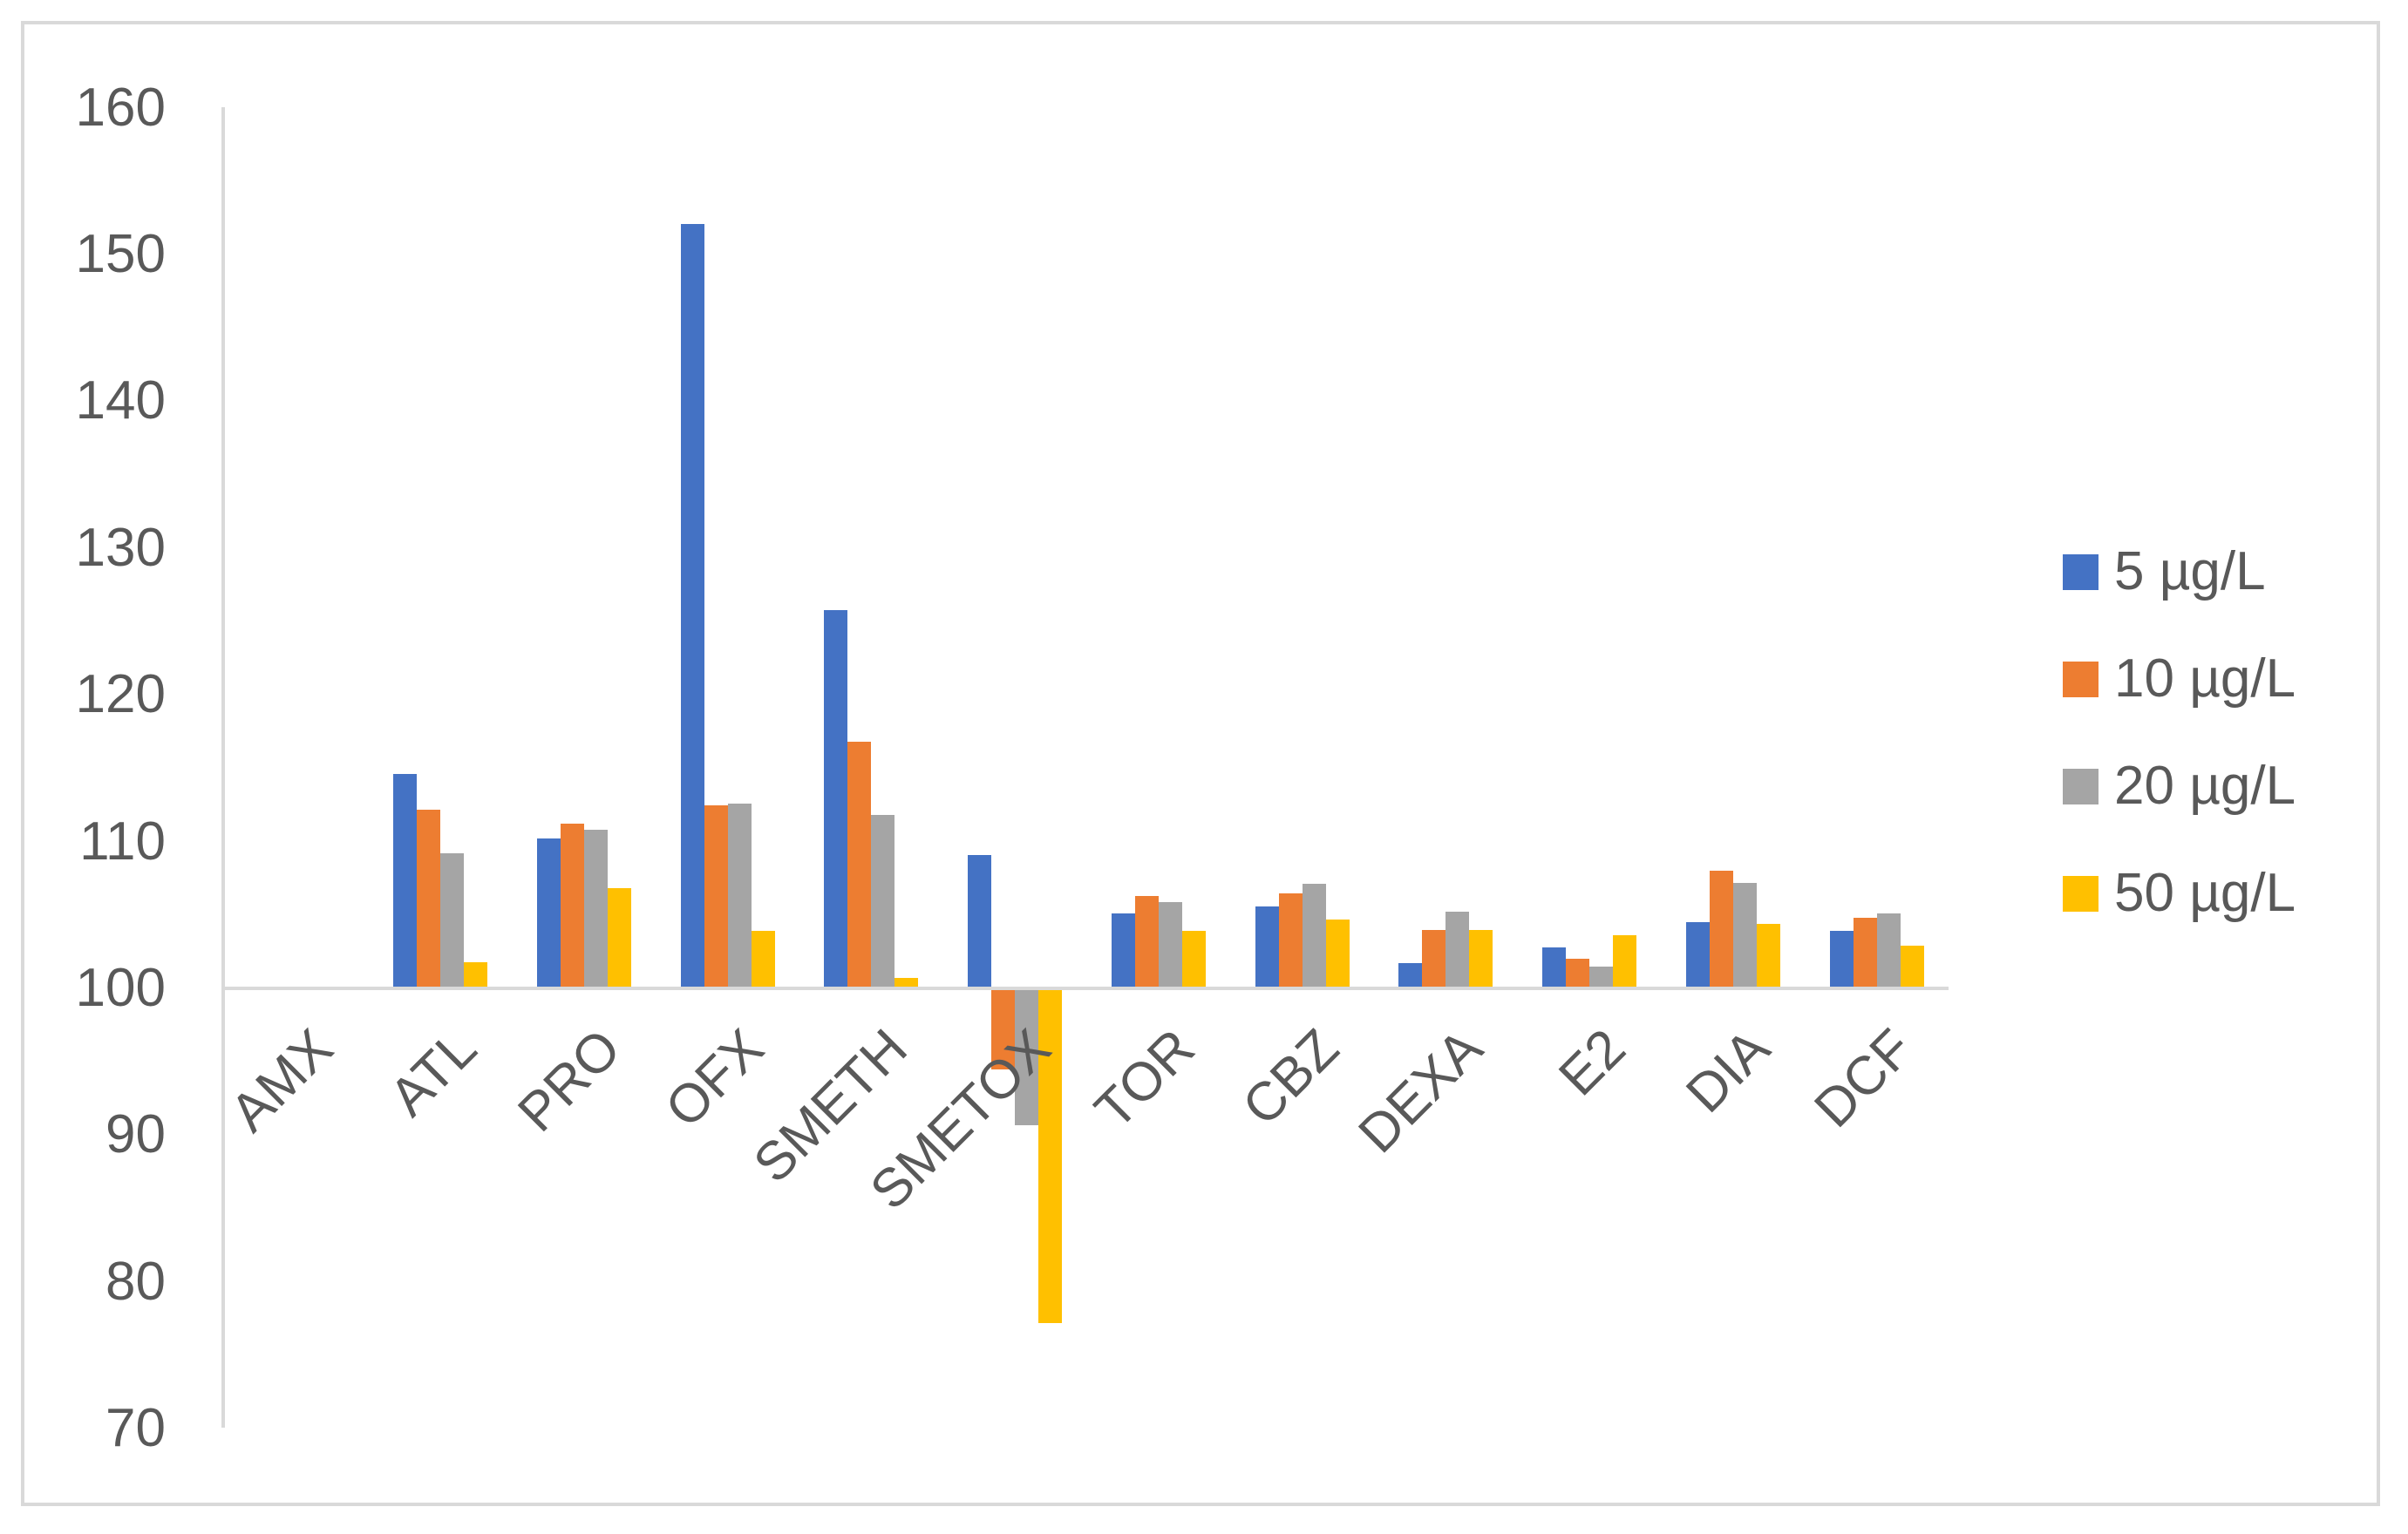 This screenshot has height=1534, width=2408. I want to click on x-tick-label-pro: PRO, so click(569, 1081).